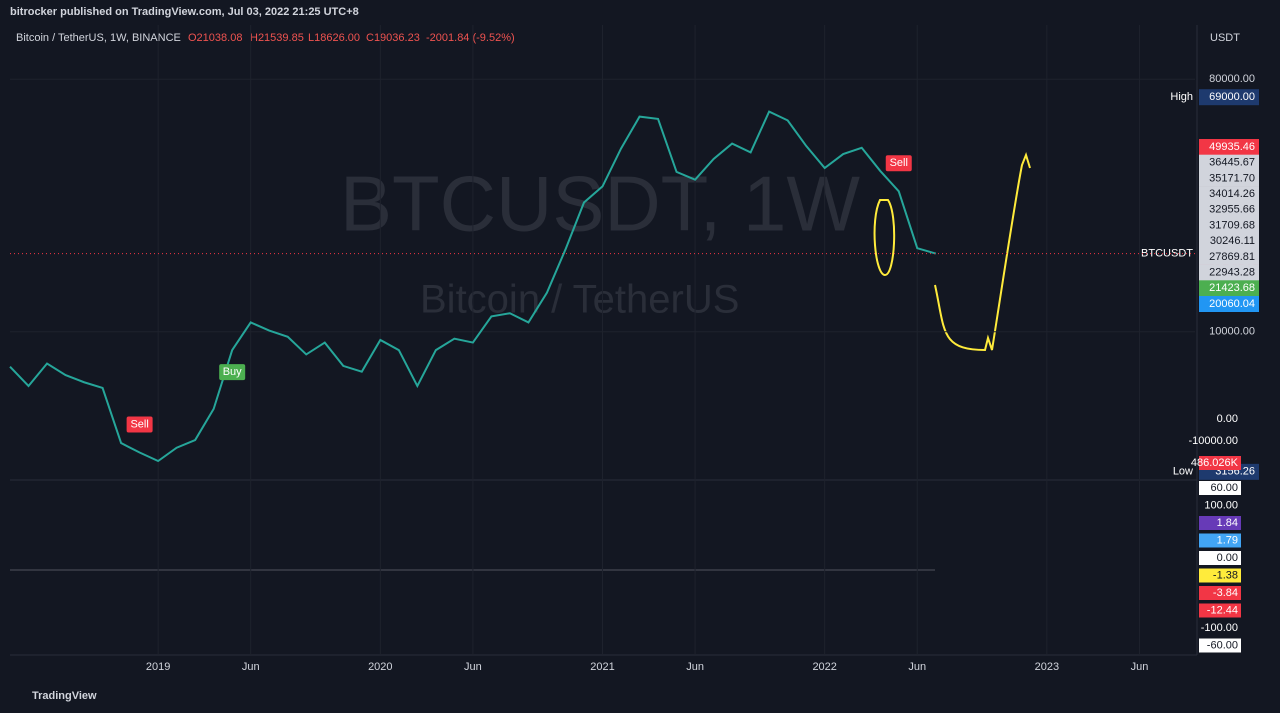 This screenshot has width=1280, height=713. Describe the element at coordinates (602, 667) in the screenshot. I see `x-tick-label: 2021` at that location.